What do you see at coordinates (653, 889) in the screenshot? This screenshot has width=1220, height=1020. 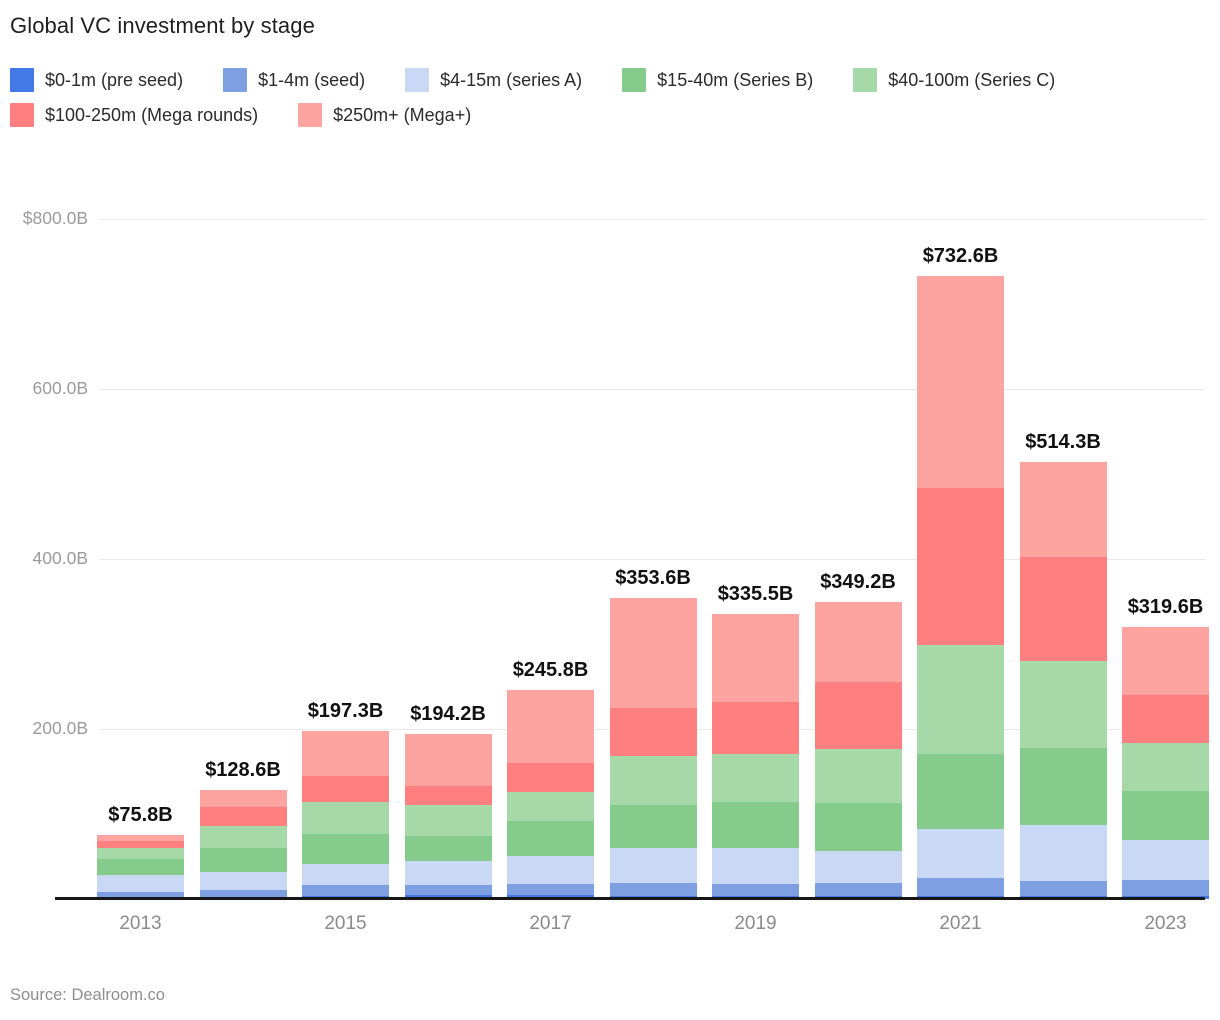 I see `bar-segment-2018-s1` at bounding box center [653, 889].